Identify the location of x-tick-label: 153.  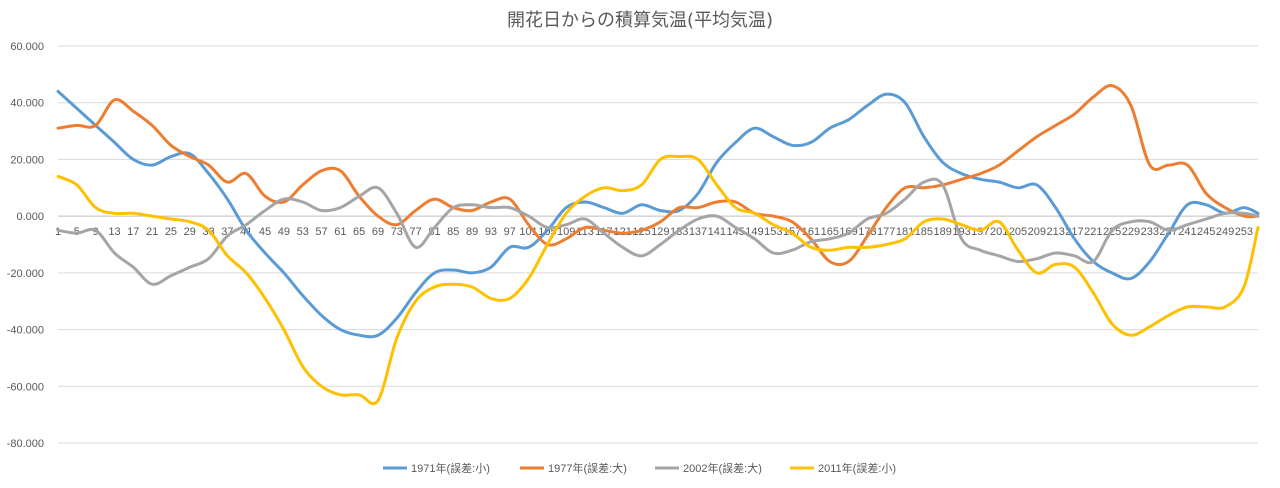
(773, 232).